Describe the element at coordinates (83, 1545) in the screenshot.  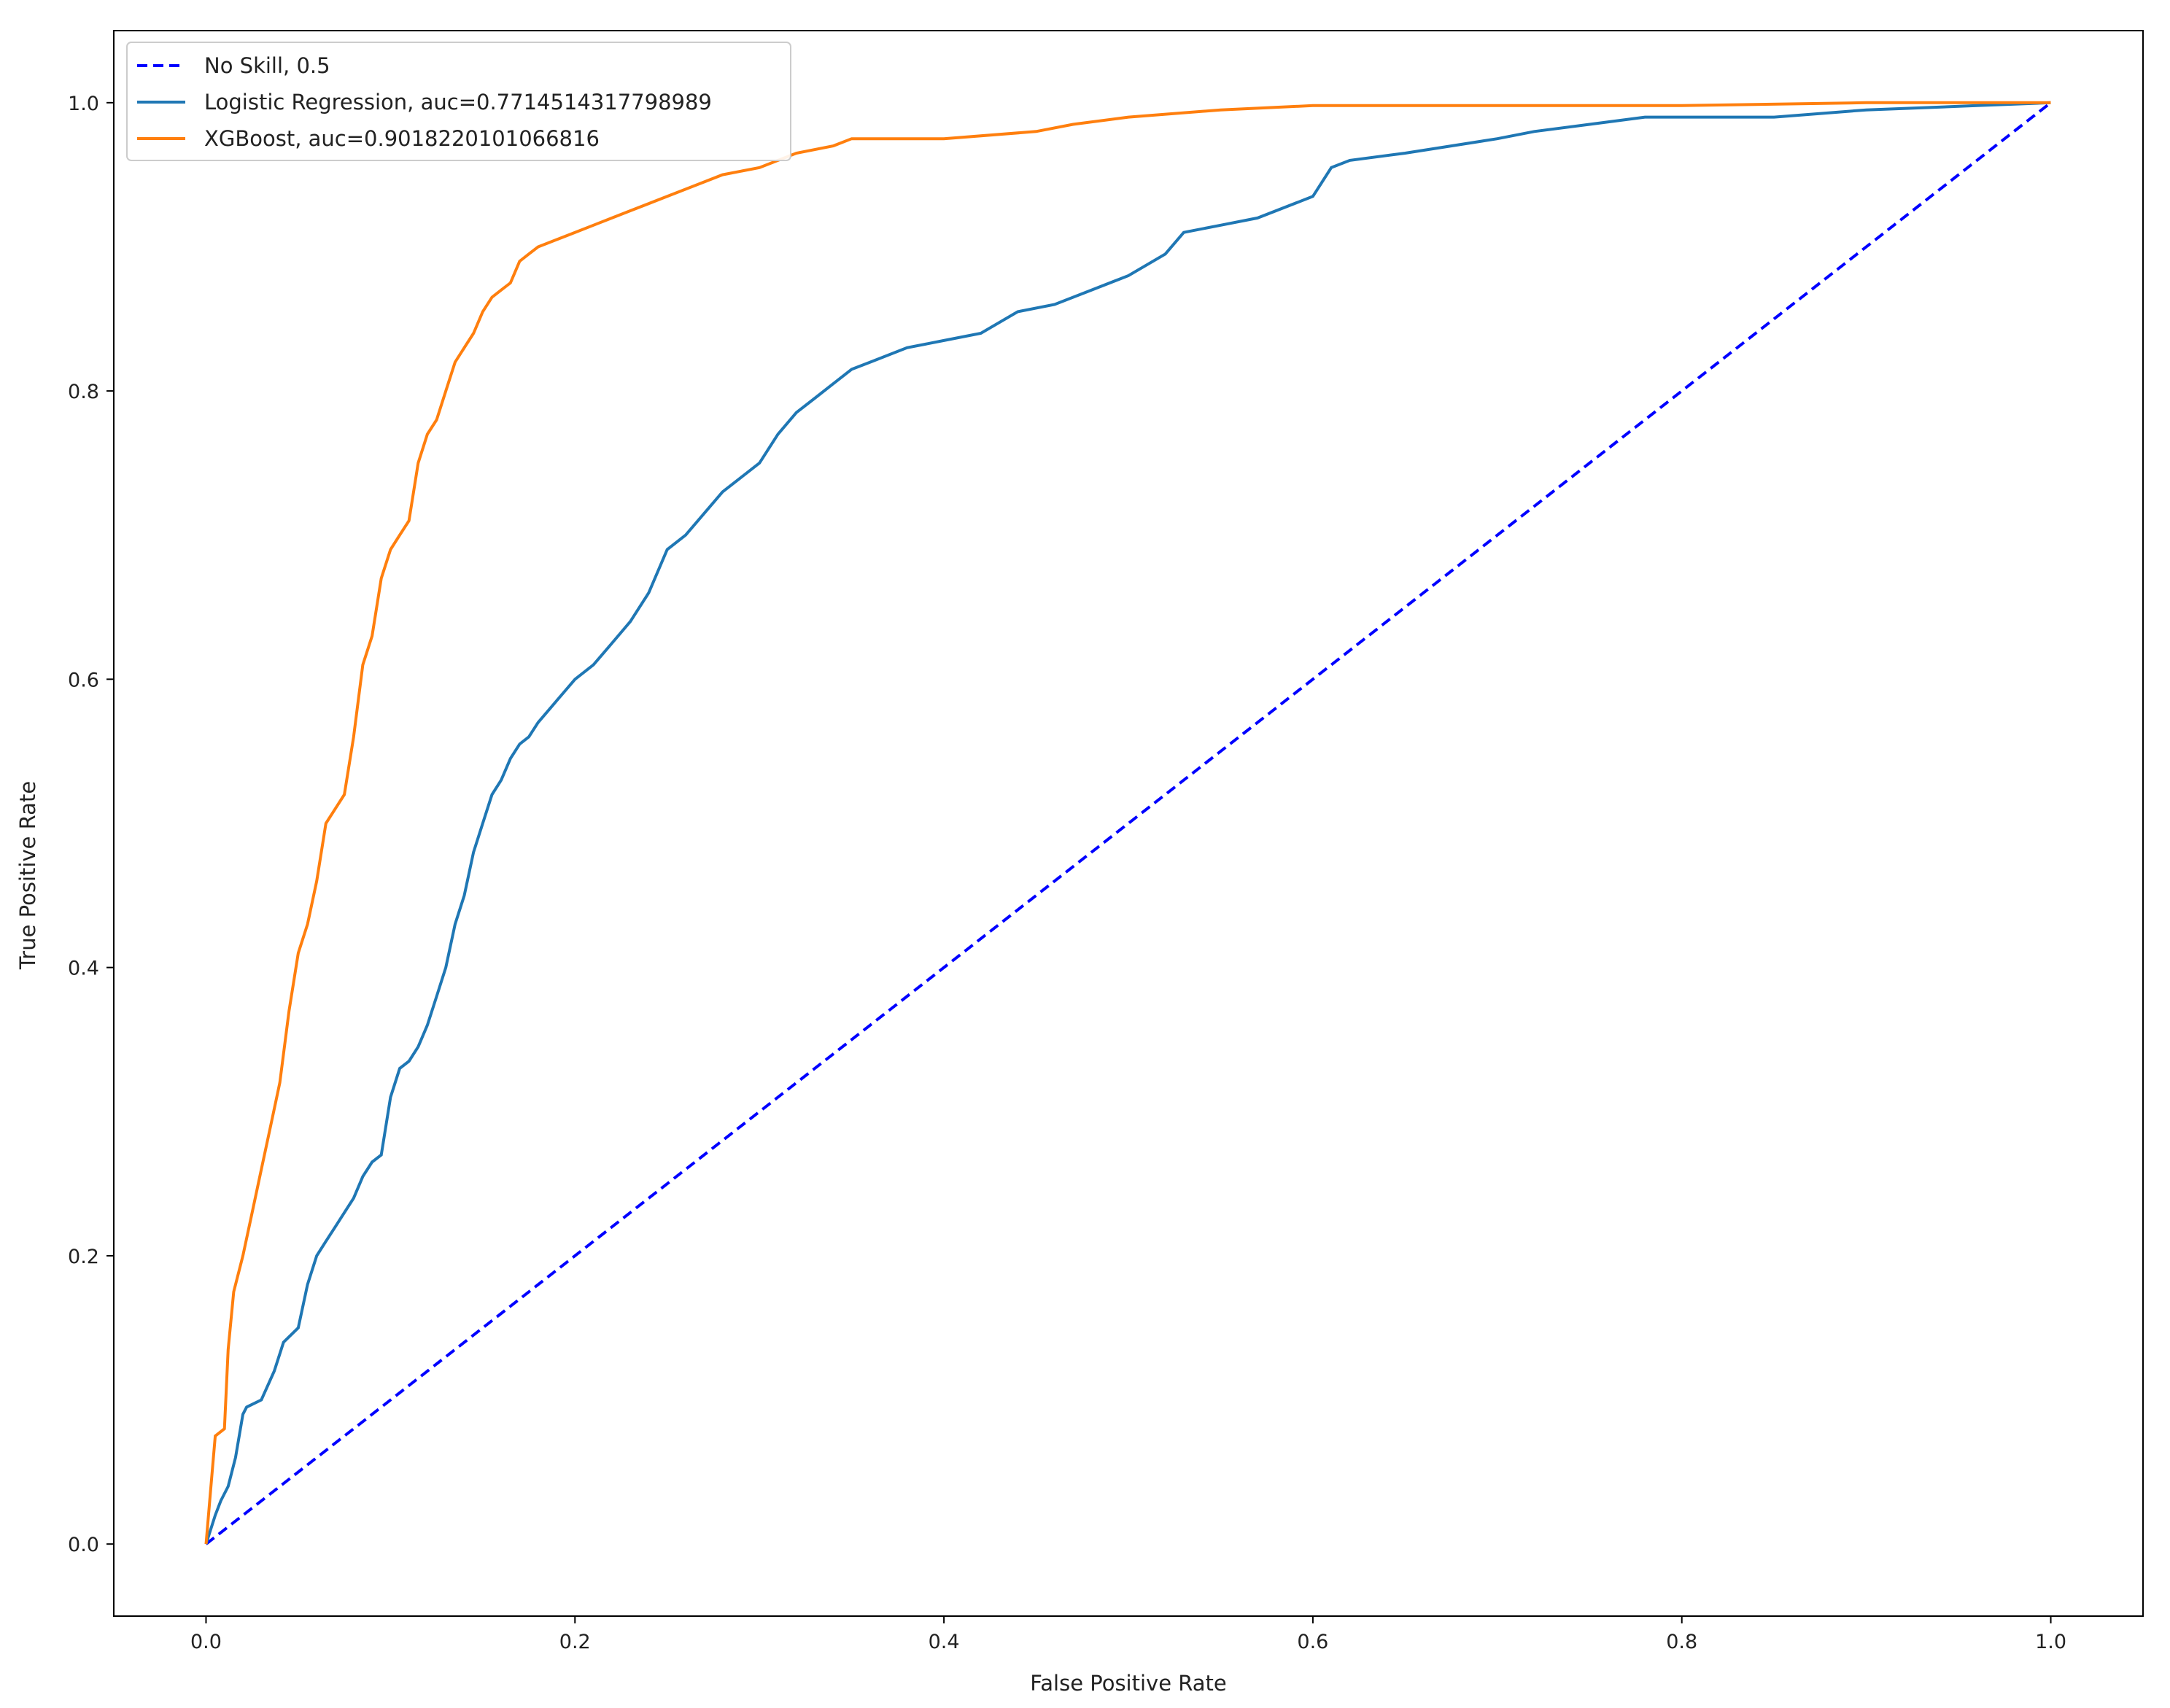
I see `y-tick-label: 0.0` at that location.